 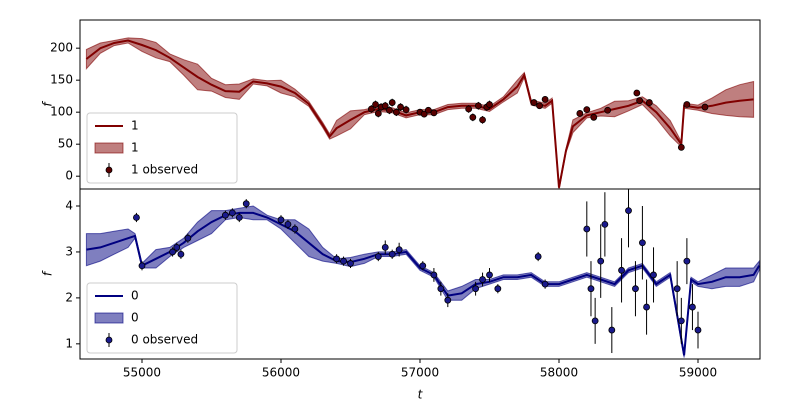 What do you see at coordinates (164, 170) in the screenshot?
I see `legend-label: 1 observed` at bounding box center [164, 170].